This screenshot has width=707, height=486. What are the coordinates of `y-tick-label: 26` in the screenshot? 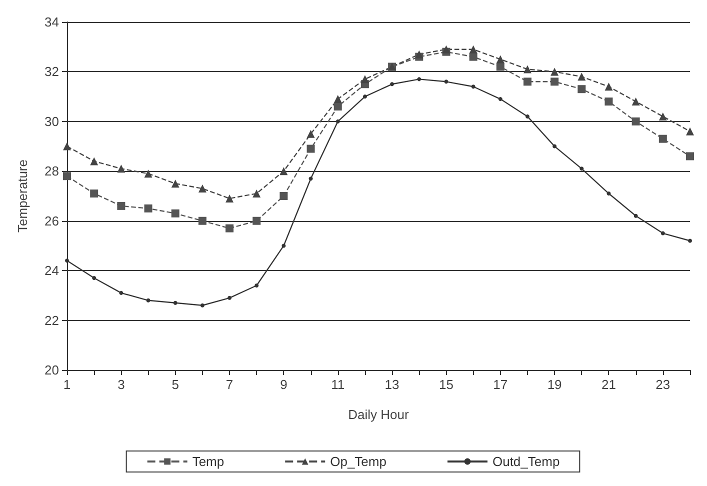 It's located at (51, 220).